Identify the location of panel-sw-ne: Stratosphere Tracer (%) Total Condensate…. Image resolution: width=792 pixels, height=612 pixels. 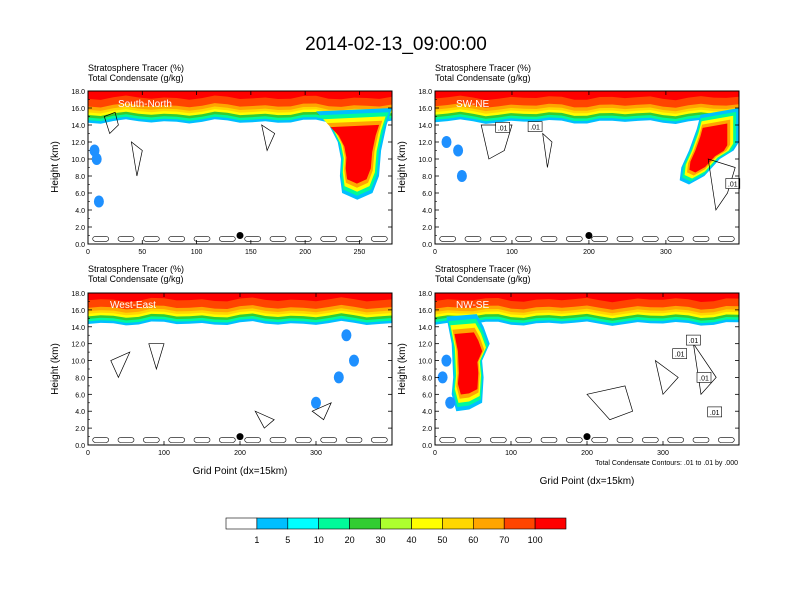
(569, 159).